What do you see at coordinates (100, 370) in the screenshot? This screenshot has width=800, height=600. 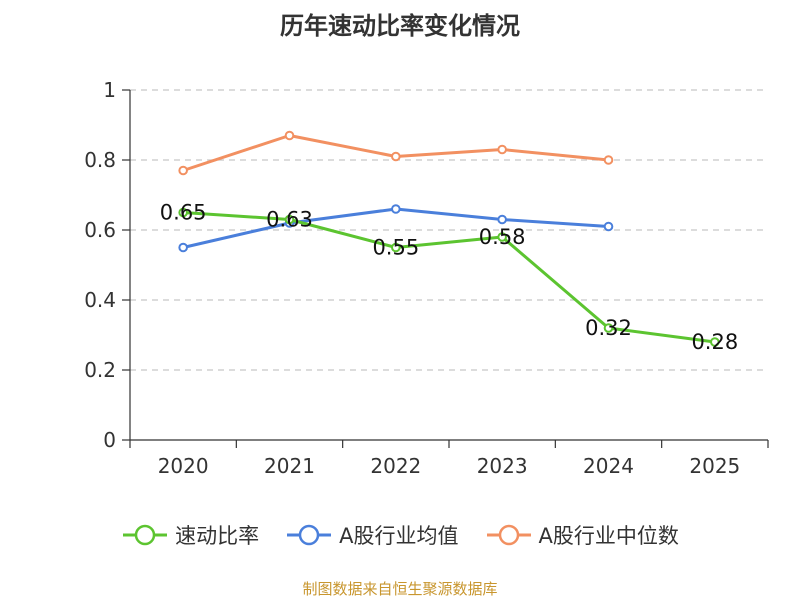 I see `y-tick-label: 0.2` at bounding box center [100, 370].